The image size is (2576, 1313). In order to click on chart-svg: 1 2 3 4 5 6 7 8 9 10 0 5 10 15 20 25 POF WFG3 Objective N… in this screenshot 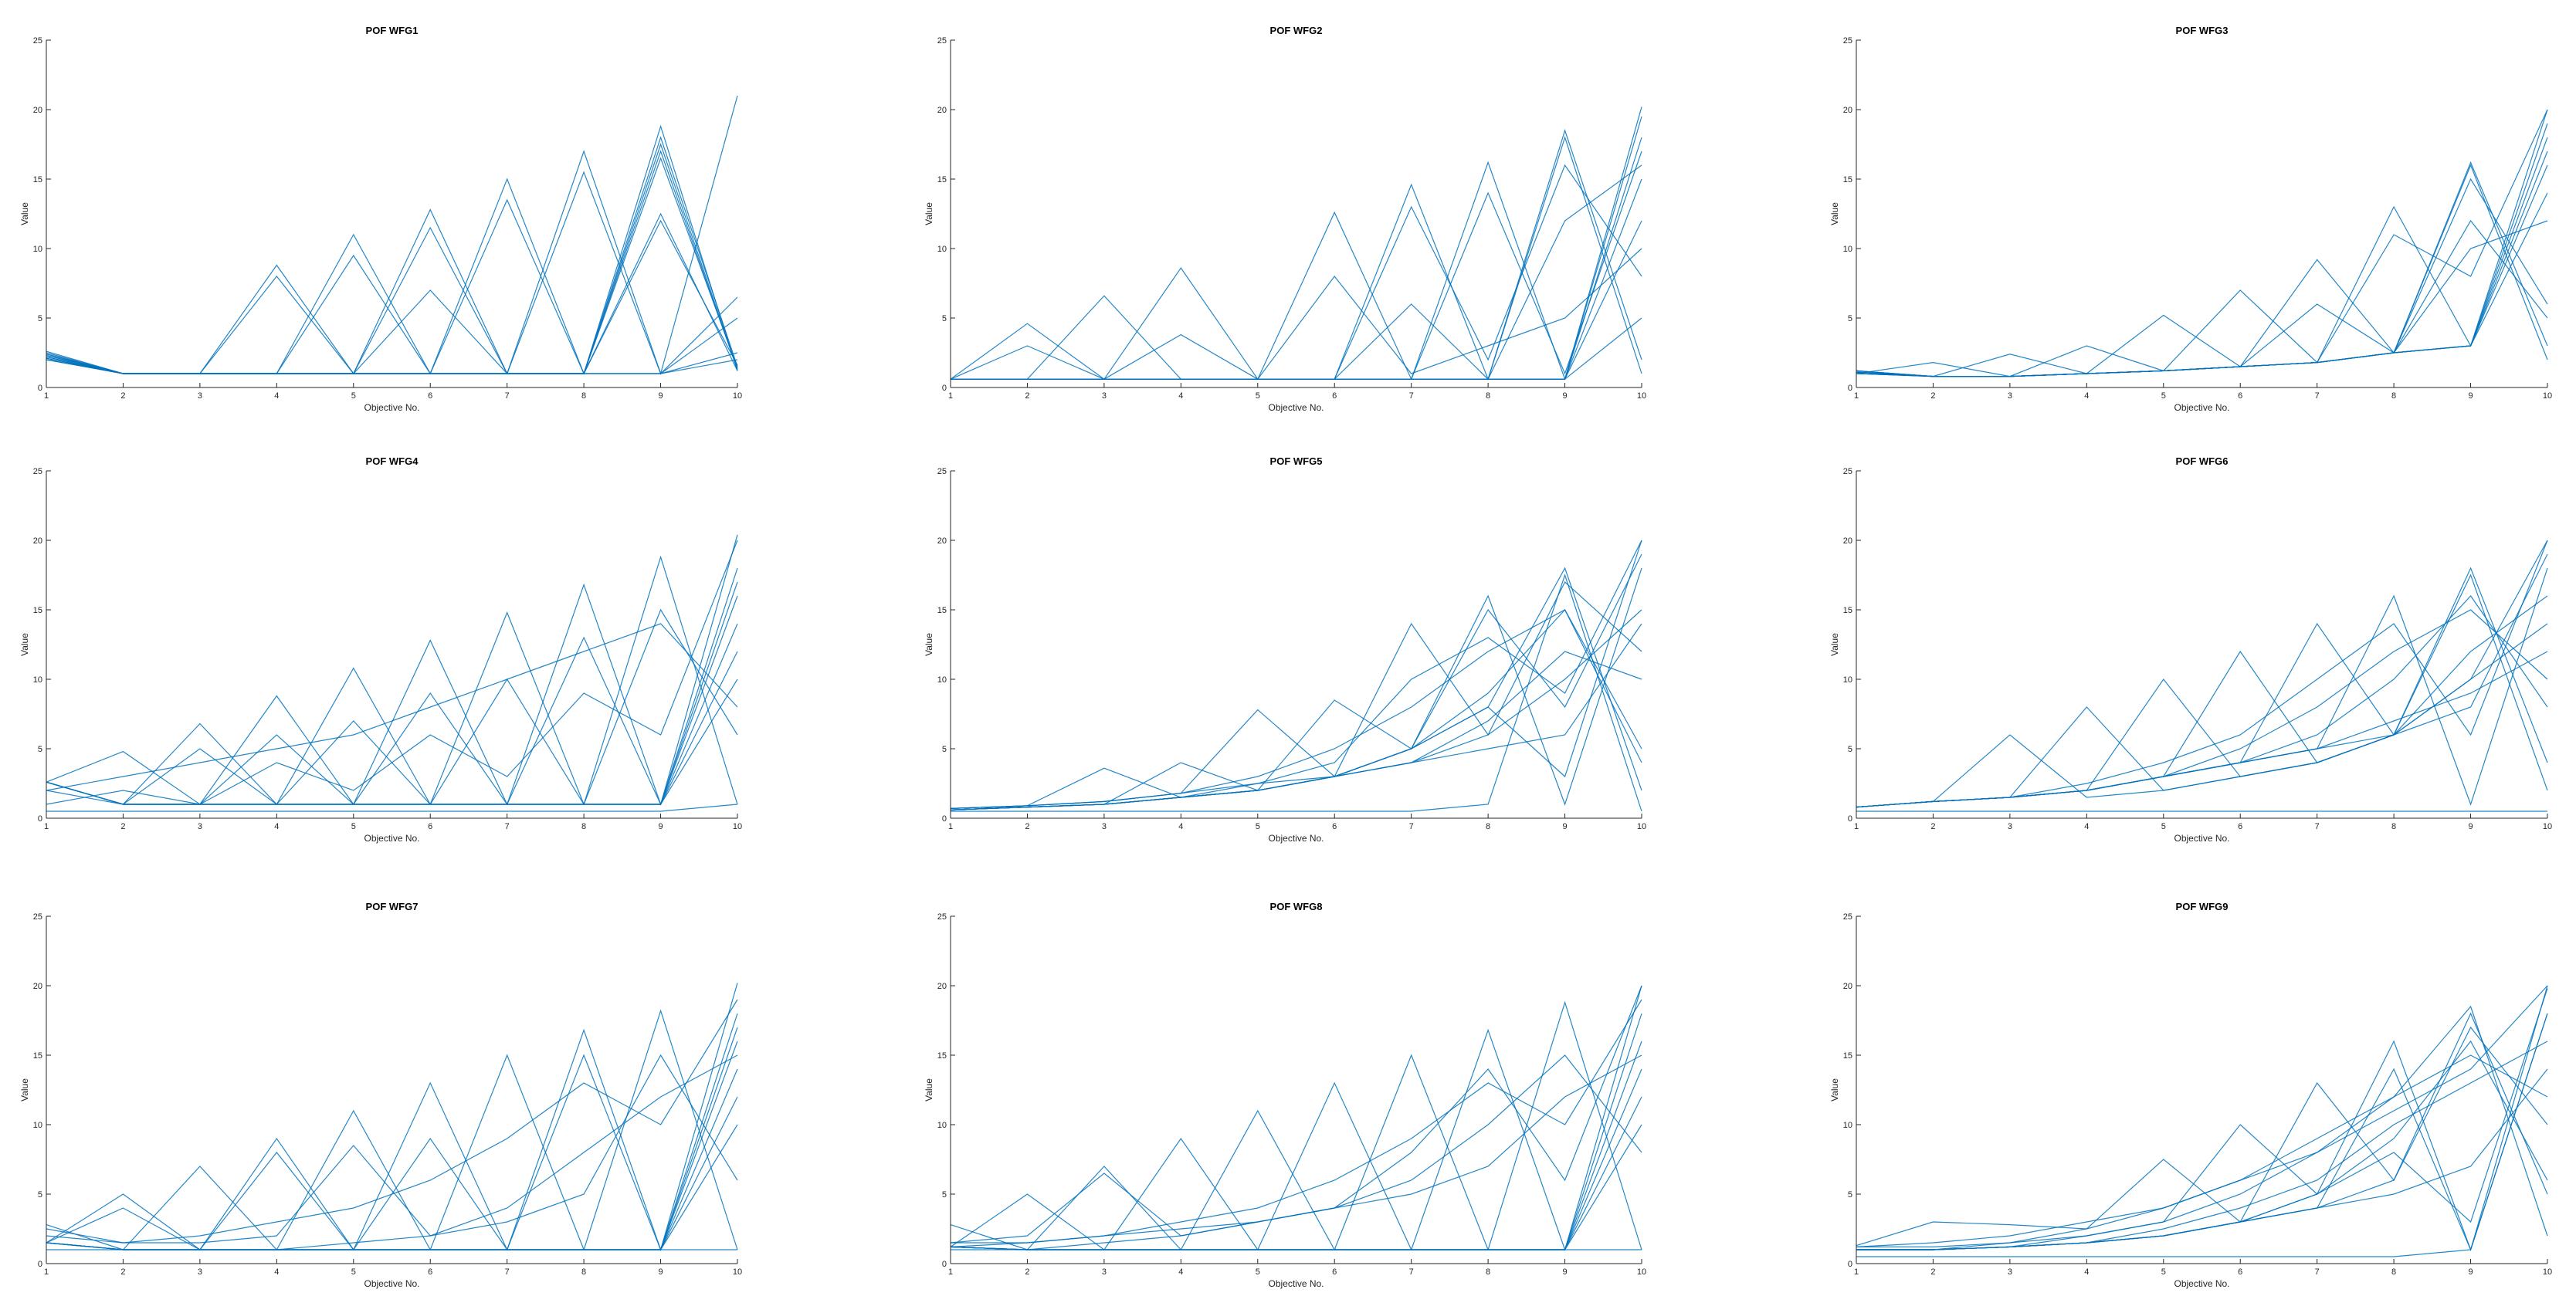, I will do `click(2190, 219)`.